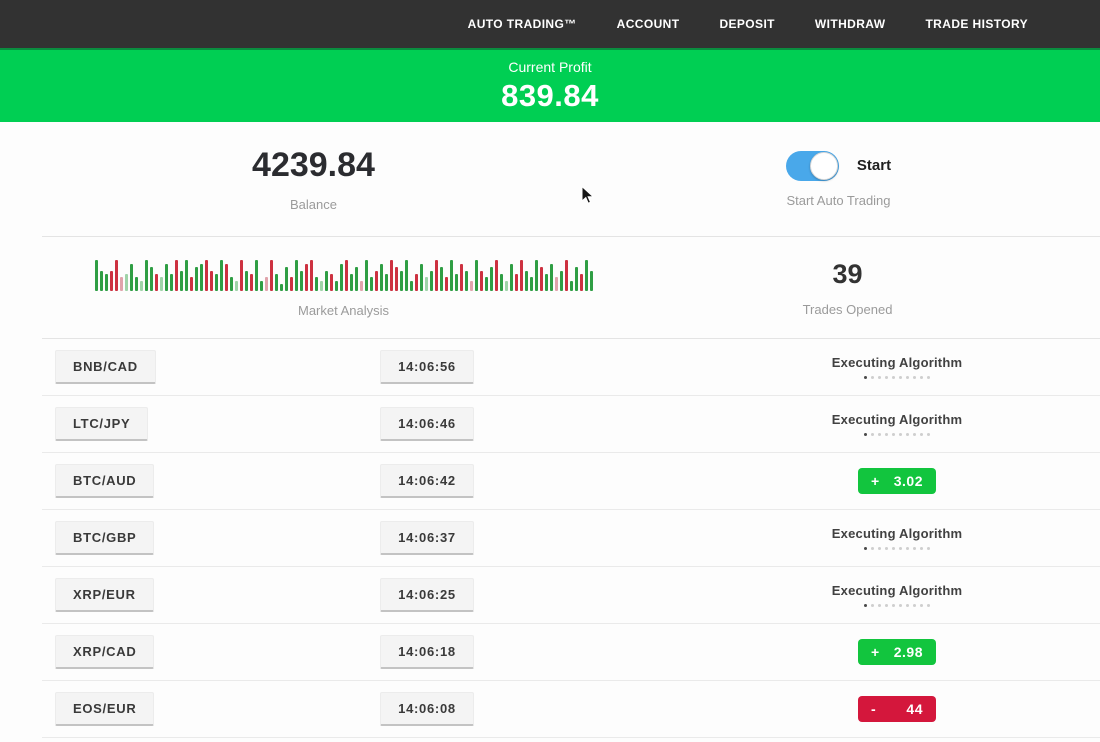 The height and width of the screenshot is (742, 1100). I want to click on balance-block: 4239.84 Balance, so click(313, 179).